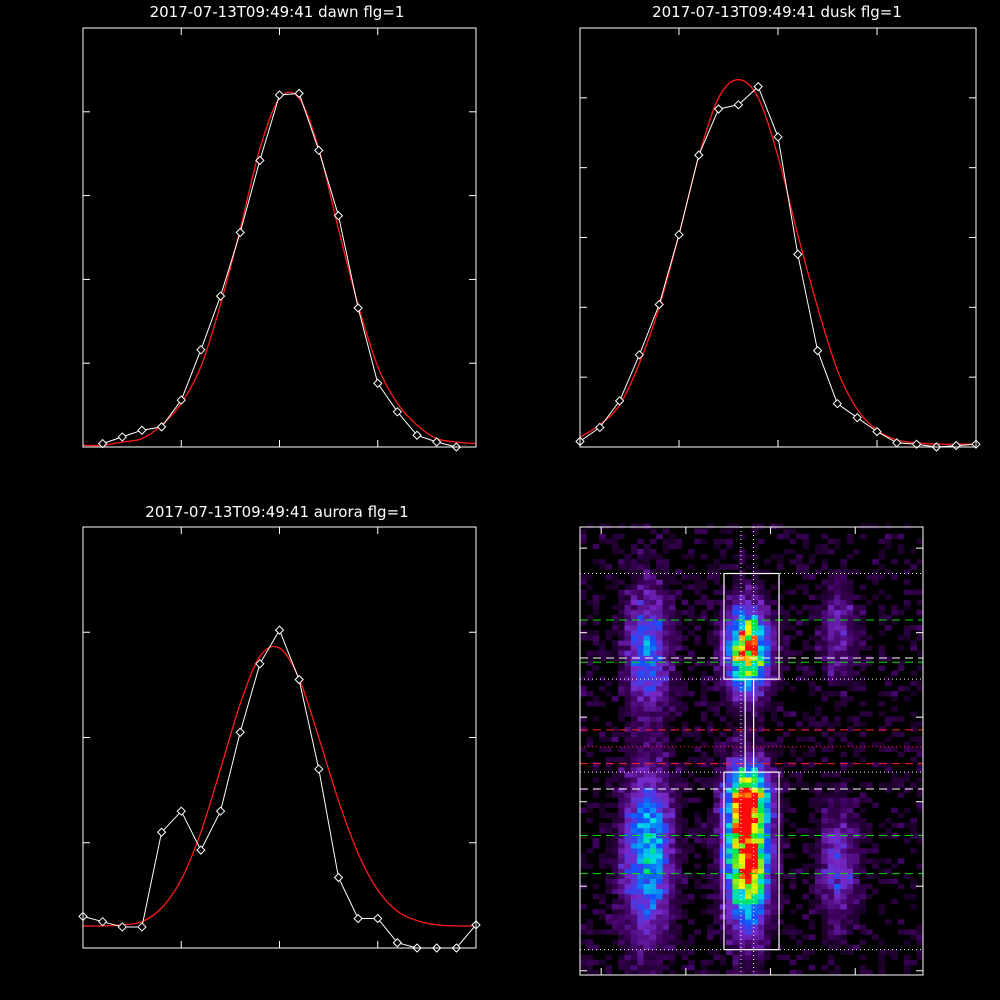  I want to click on dawn-data-point, so click(378, 383).